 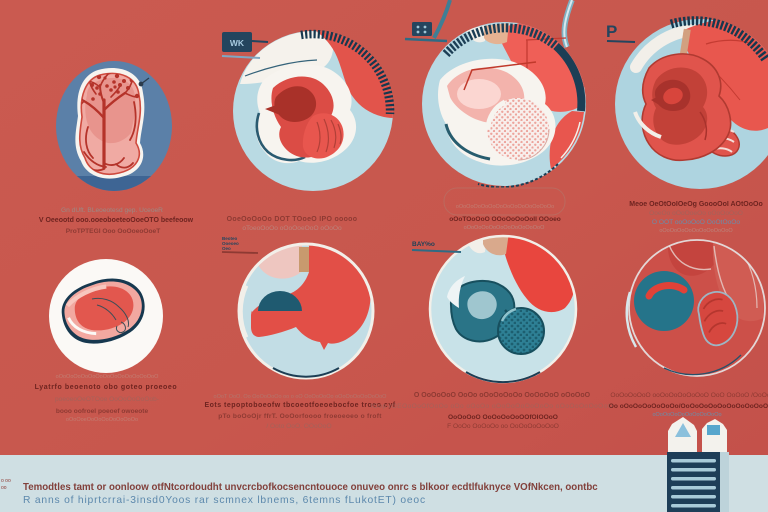 I want to click on svg-text: booo oofroel poeoef owoeote, so click(x=102, y=411).